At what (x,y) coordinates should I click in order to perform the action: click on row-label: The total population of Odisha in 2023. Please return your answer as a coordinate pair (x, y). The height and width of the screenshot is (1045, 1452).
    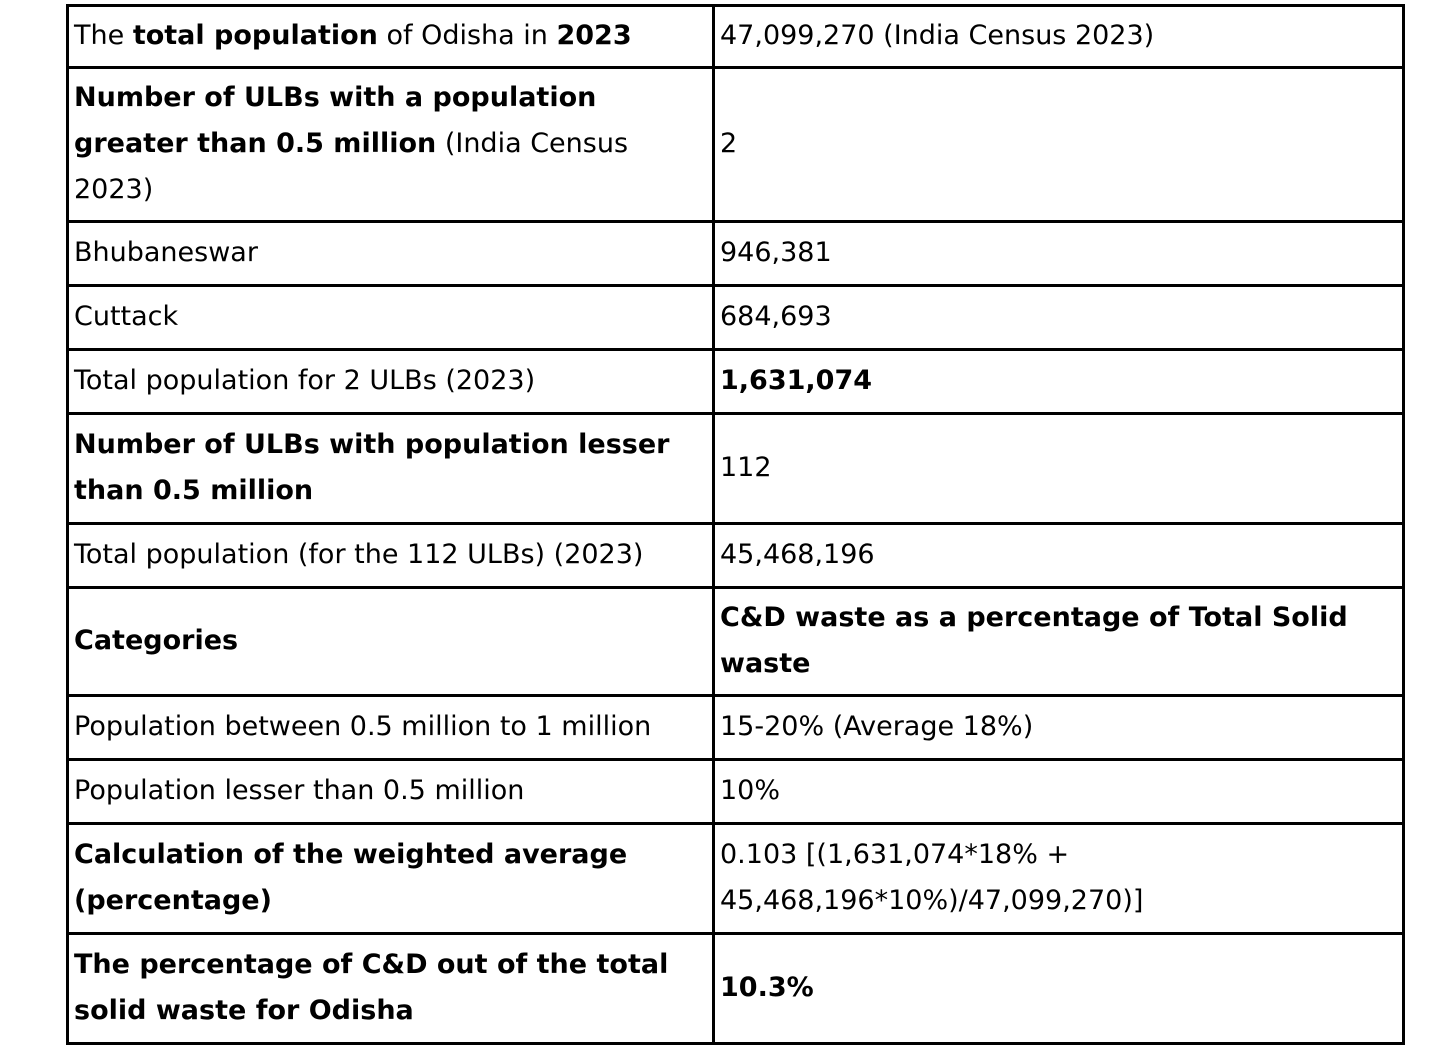
    Looking at the image, I should click on (390, 36).